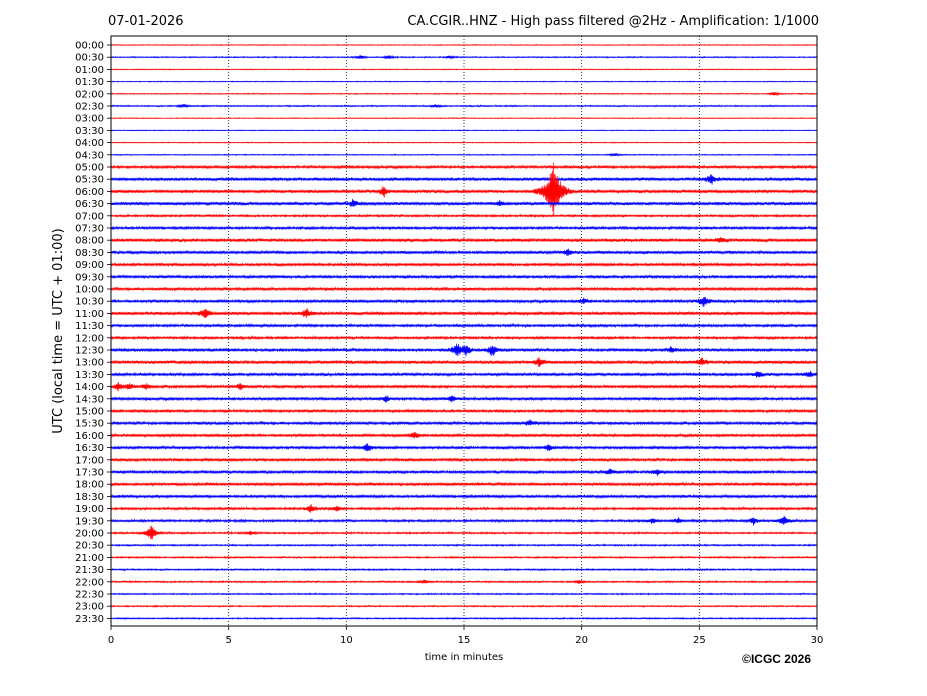 The height and width of the screenshot is (696, 927). What do you see at coordinates (89, 229) in the screenshot?
I see `row-time-label: 07:30` at bounding box center [89, 229].